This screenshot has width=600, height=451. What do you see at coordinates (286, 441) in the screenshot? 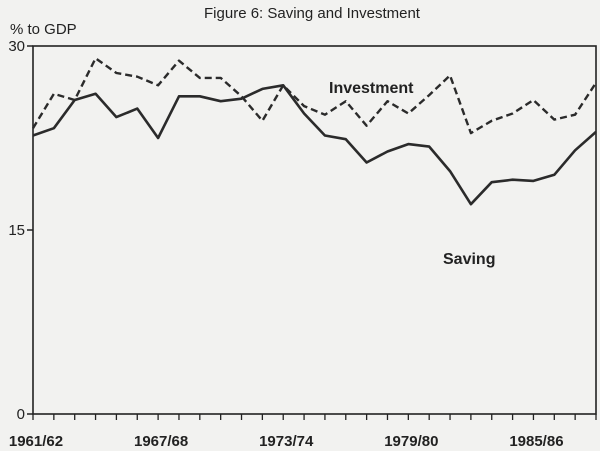
I see `x-tick-label: 1973/74` at bounding box center [286, 441].